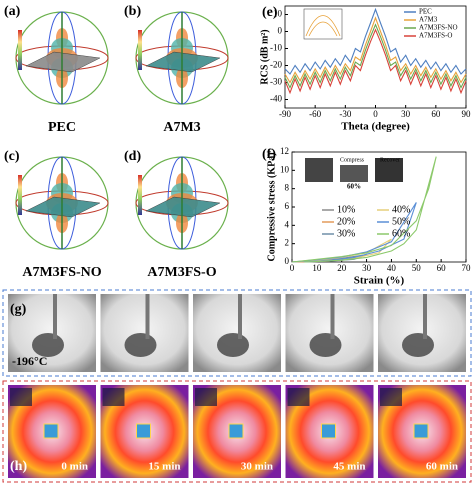 Image resolution: width=474 pixels, height=485 pixels. What do you see at coordinates (346, 209) in the screenshot?
I see `legend-label: 10%` at bounding box center [346, 209].